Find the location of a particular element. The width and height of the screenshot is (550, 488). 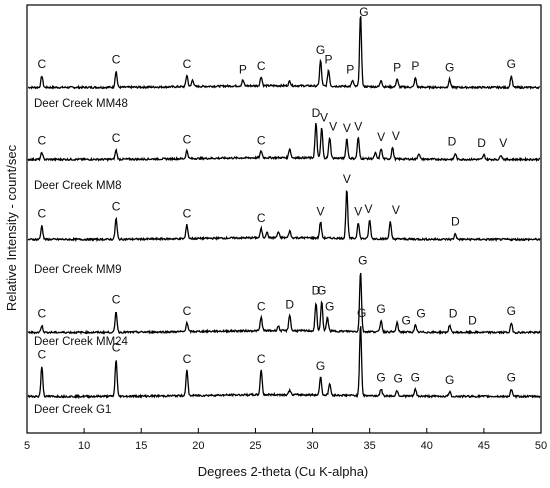

sample-label: Deer Creek MM48 is located at coordinates (81, 104).